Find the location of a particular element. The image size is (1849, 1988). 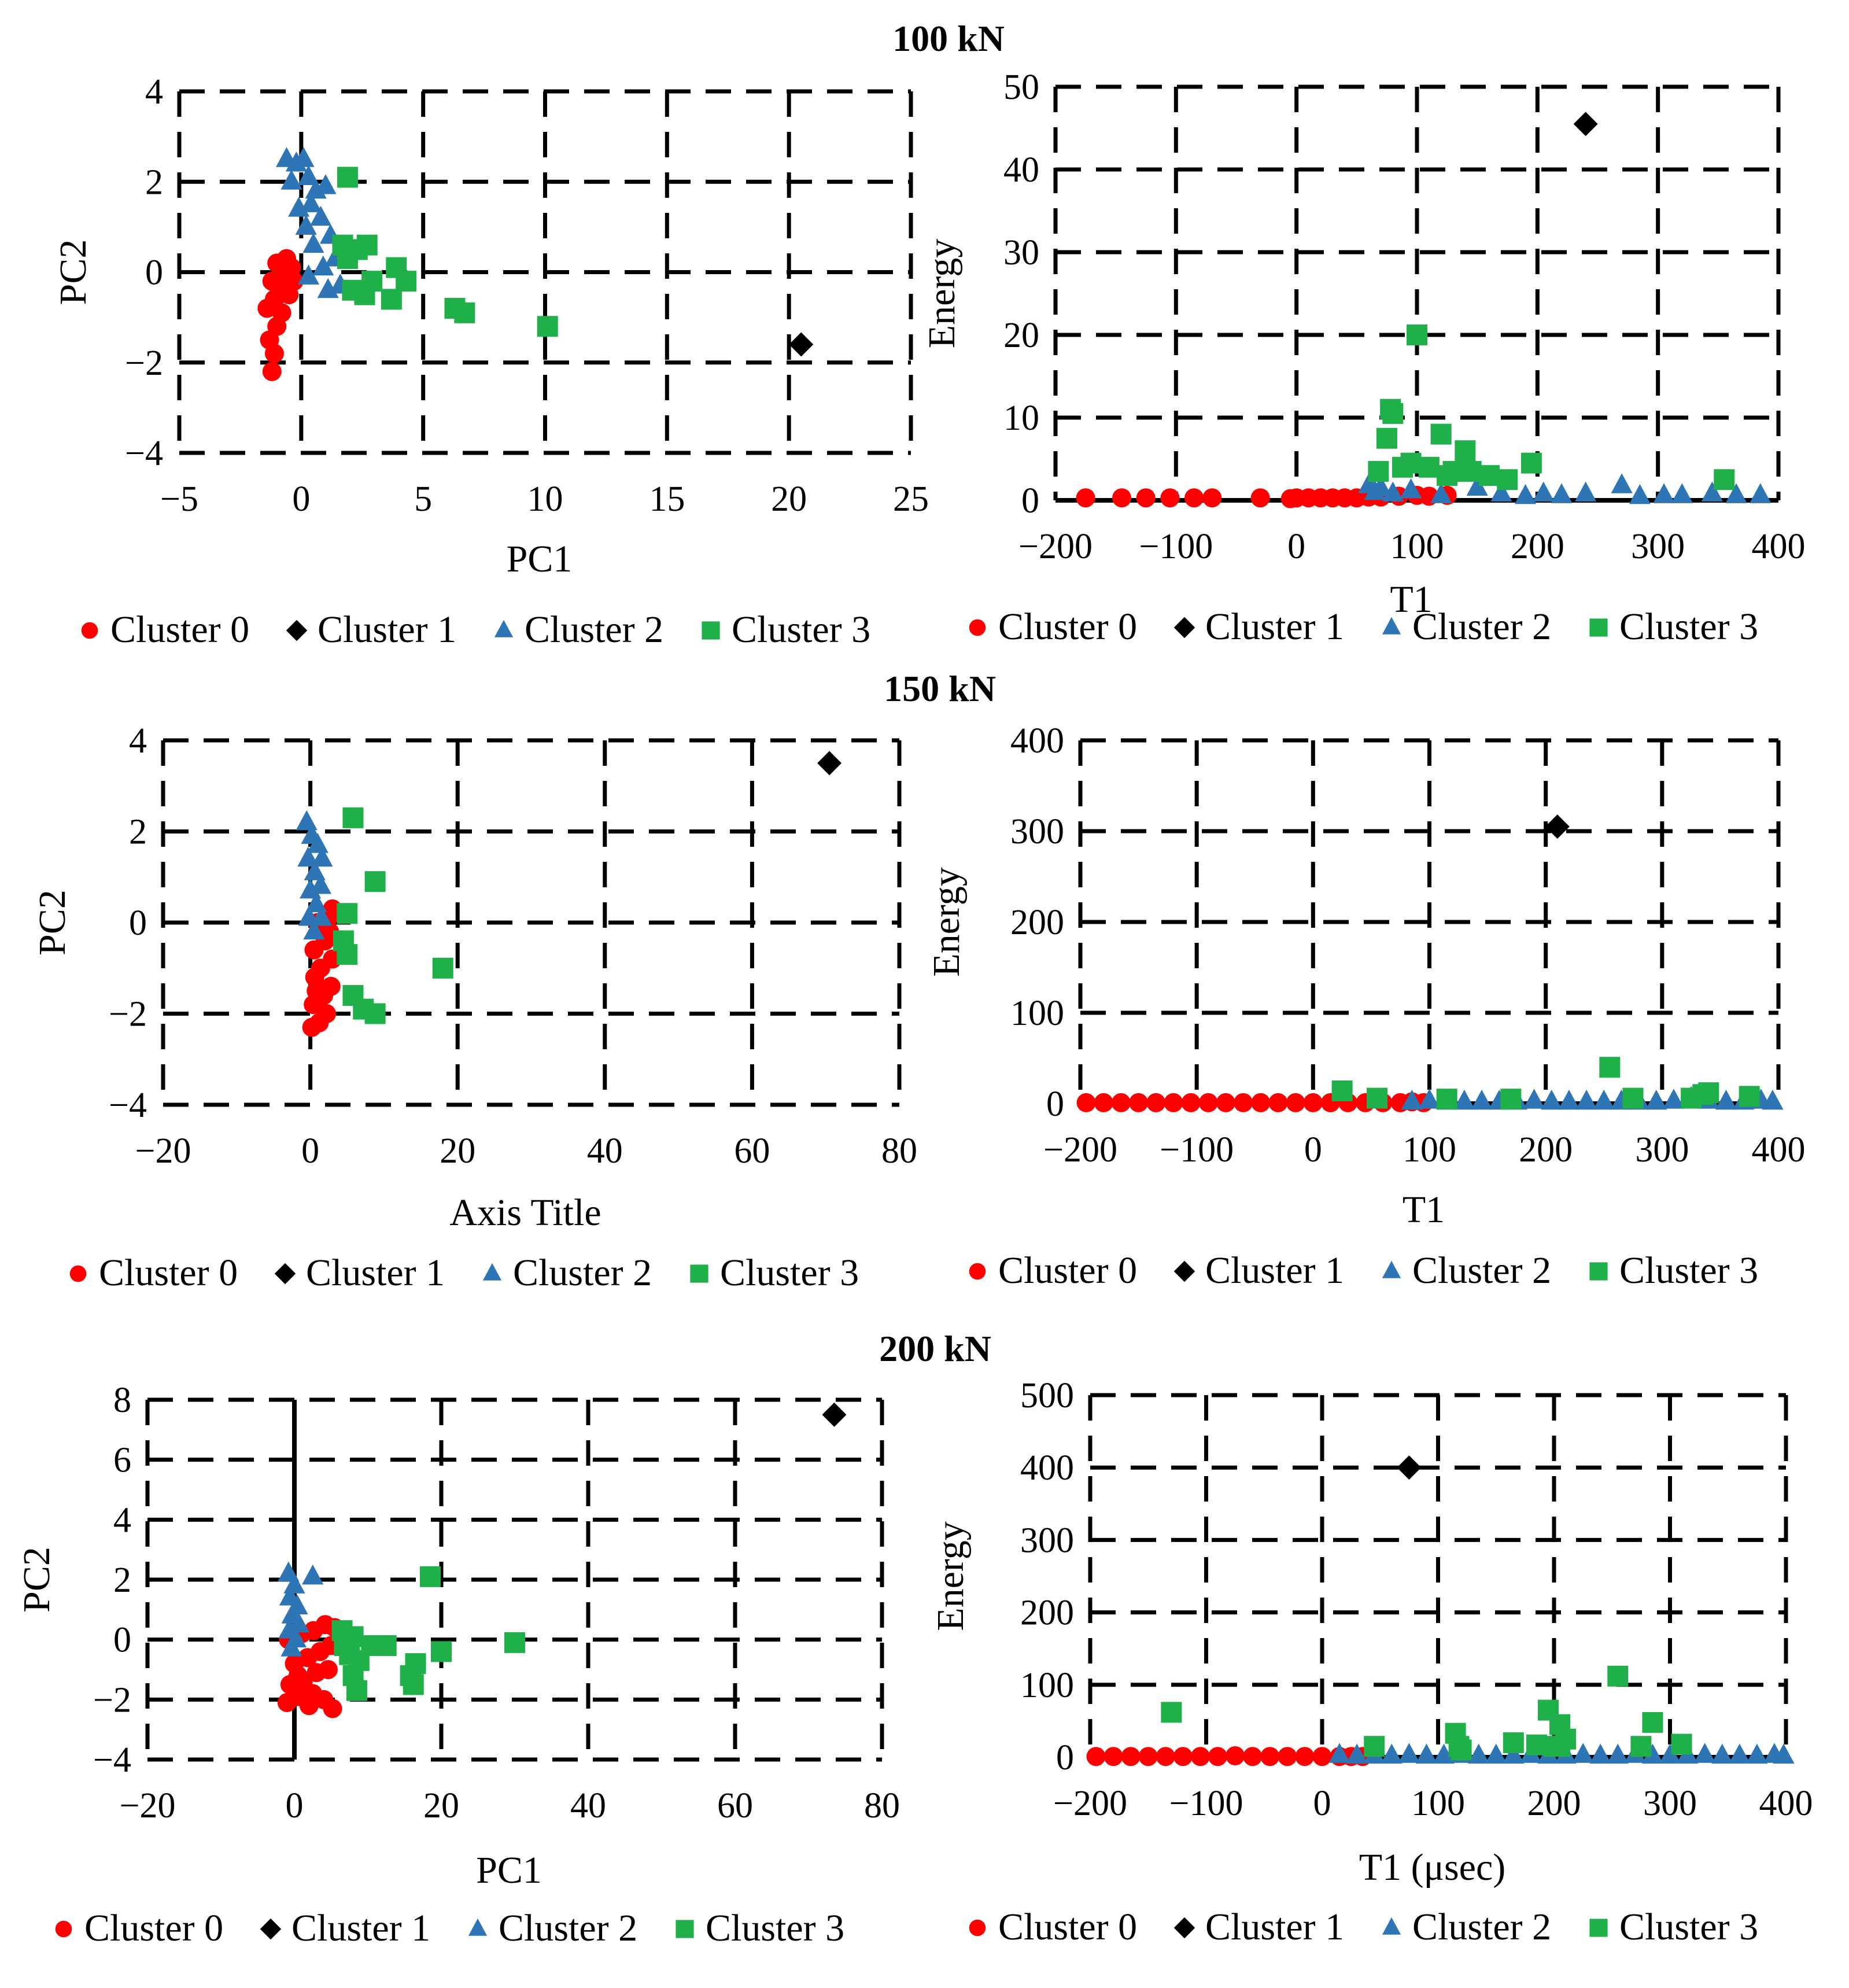

y-tick-label: −2 is located at coordinates (128, 1014).